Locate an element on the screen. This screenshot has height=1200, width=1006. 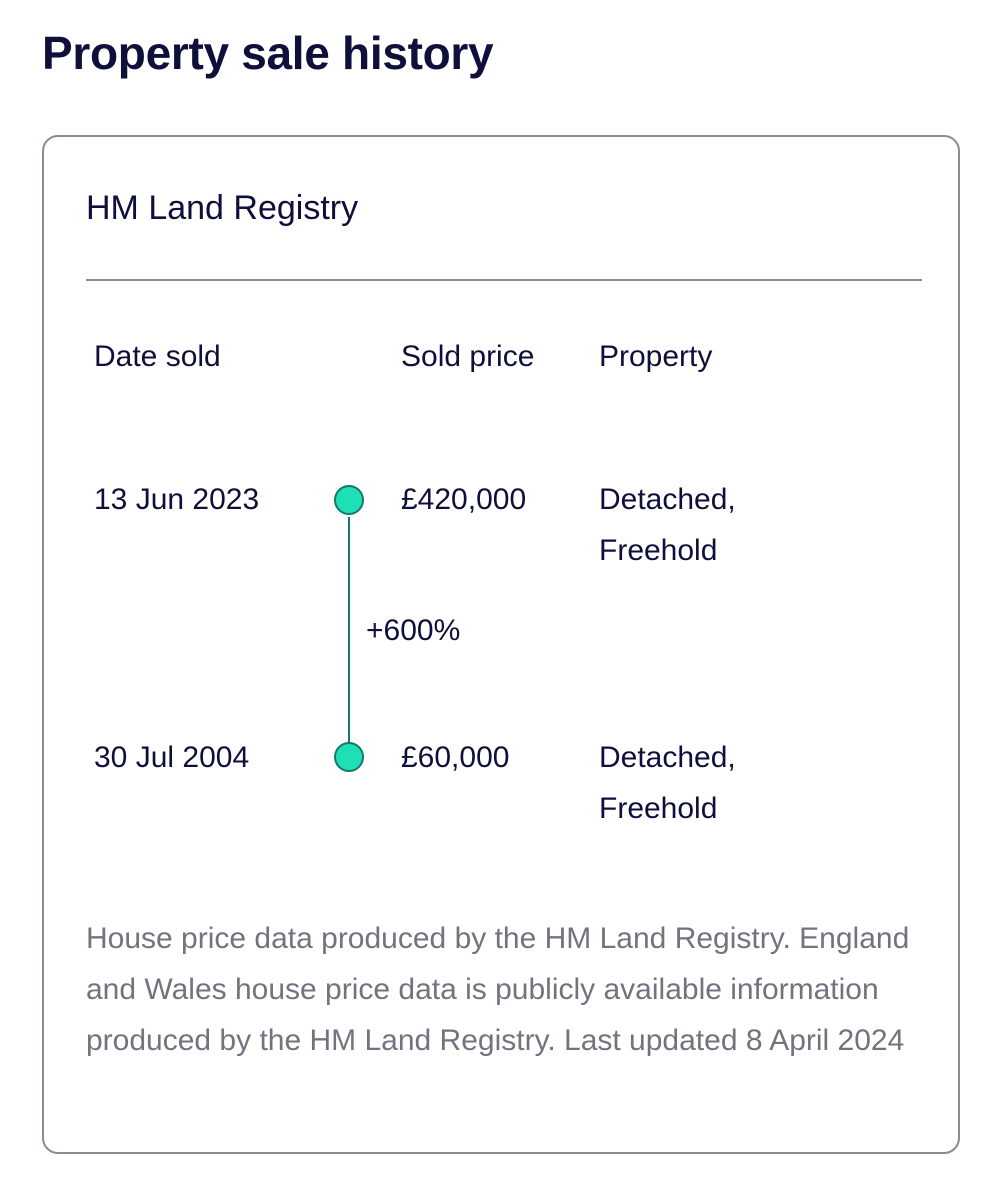
sale-price: £420,000 is located at coordinates (464, 499).